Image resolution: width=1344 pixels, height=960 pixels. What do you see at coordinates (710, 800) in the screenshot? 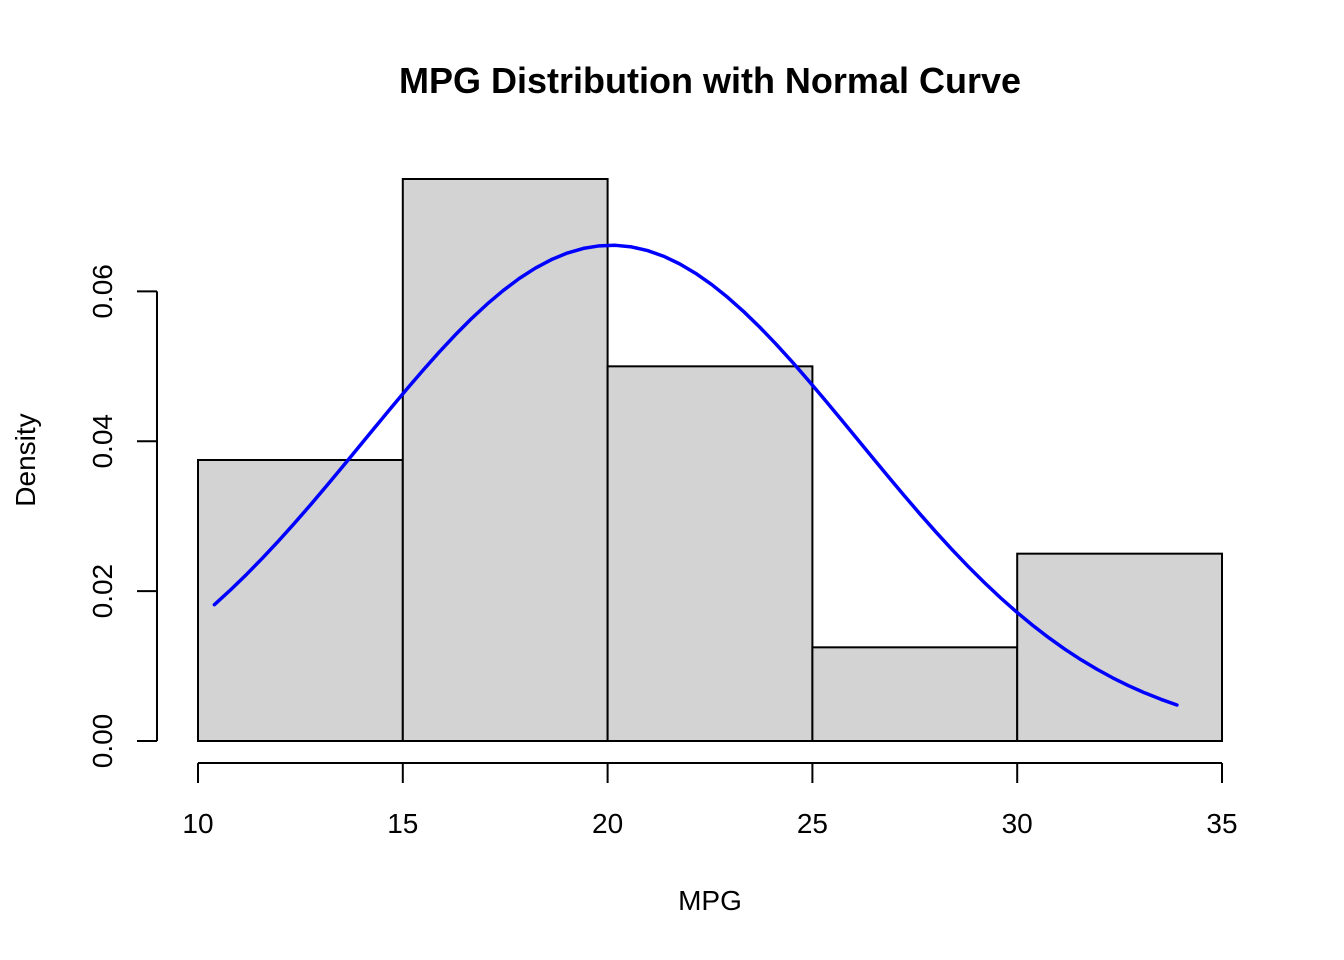
I see `x-axis: 10 15 20 25 30 35` at bounding box center [710, 800].